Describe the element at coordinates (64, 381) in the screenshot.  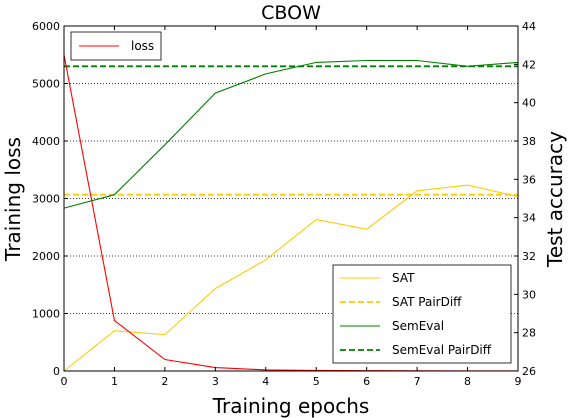
I see `x-tick-label-0: 0` at that location.